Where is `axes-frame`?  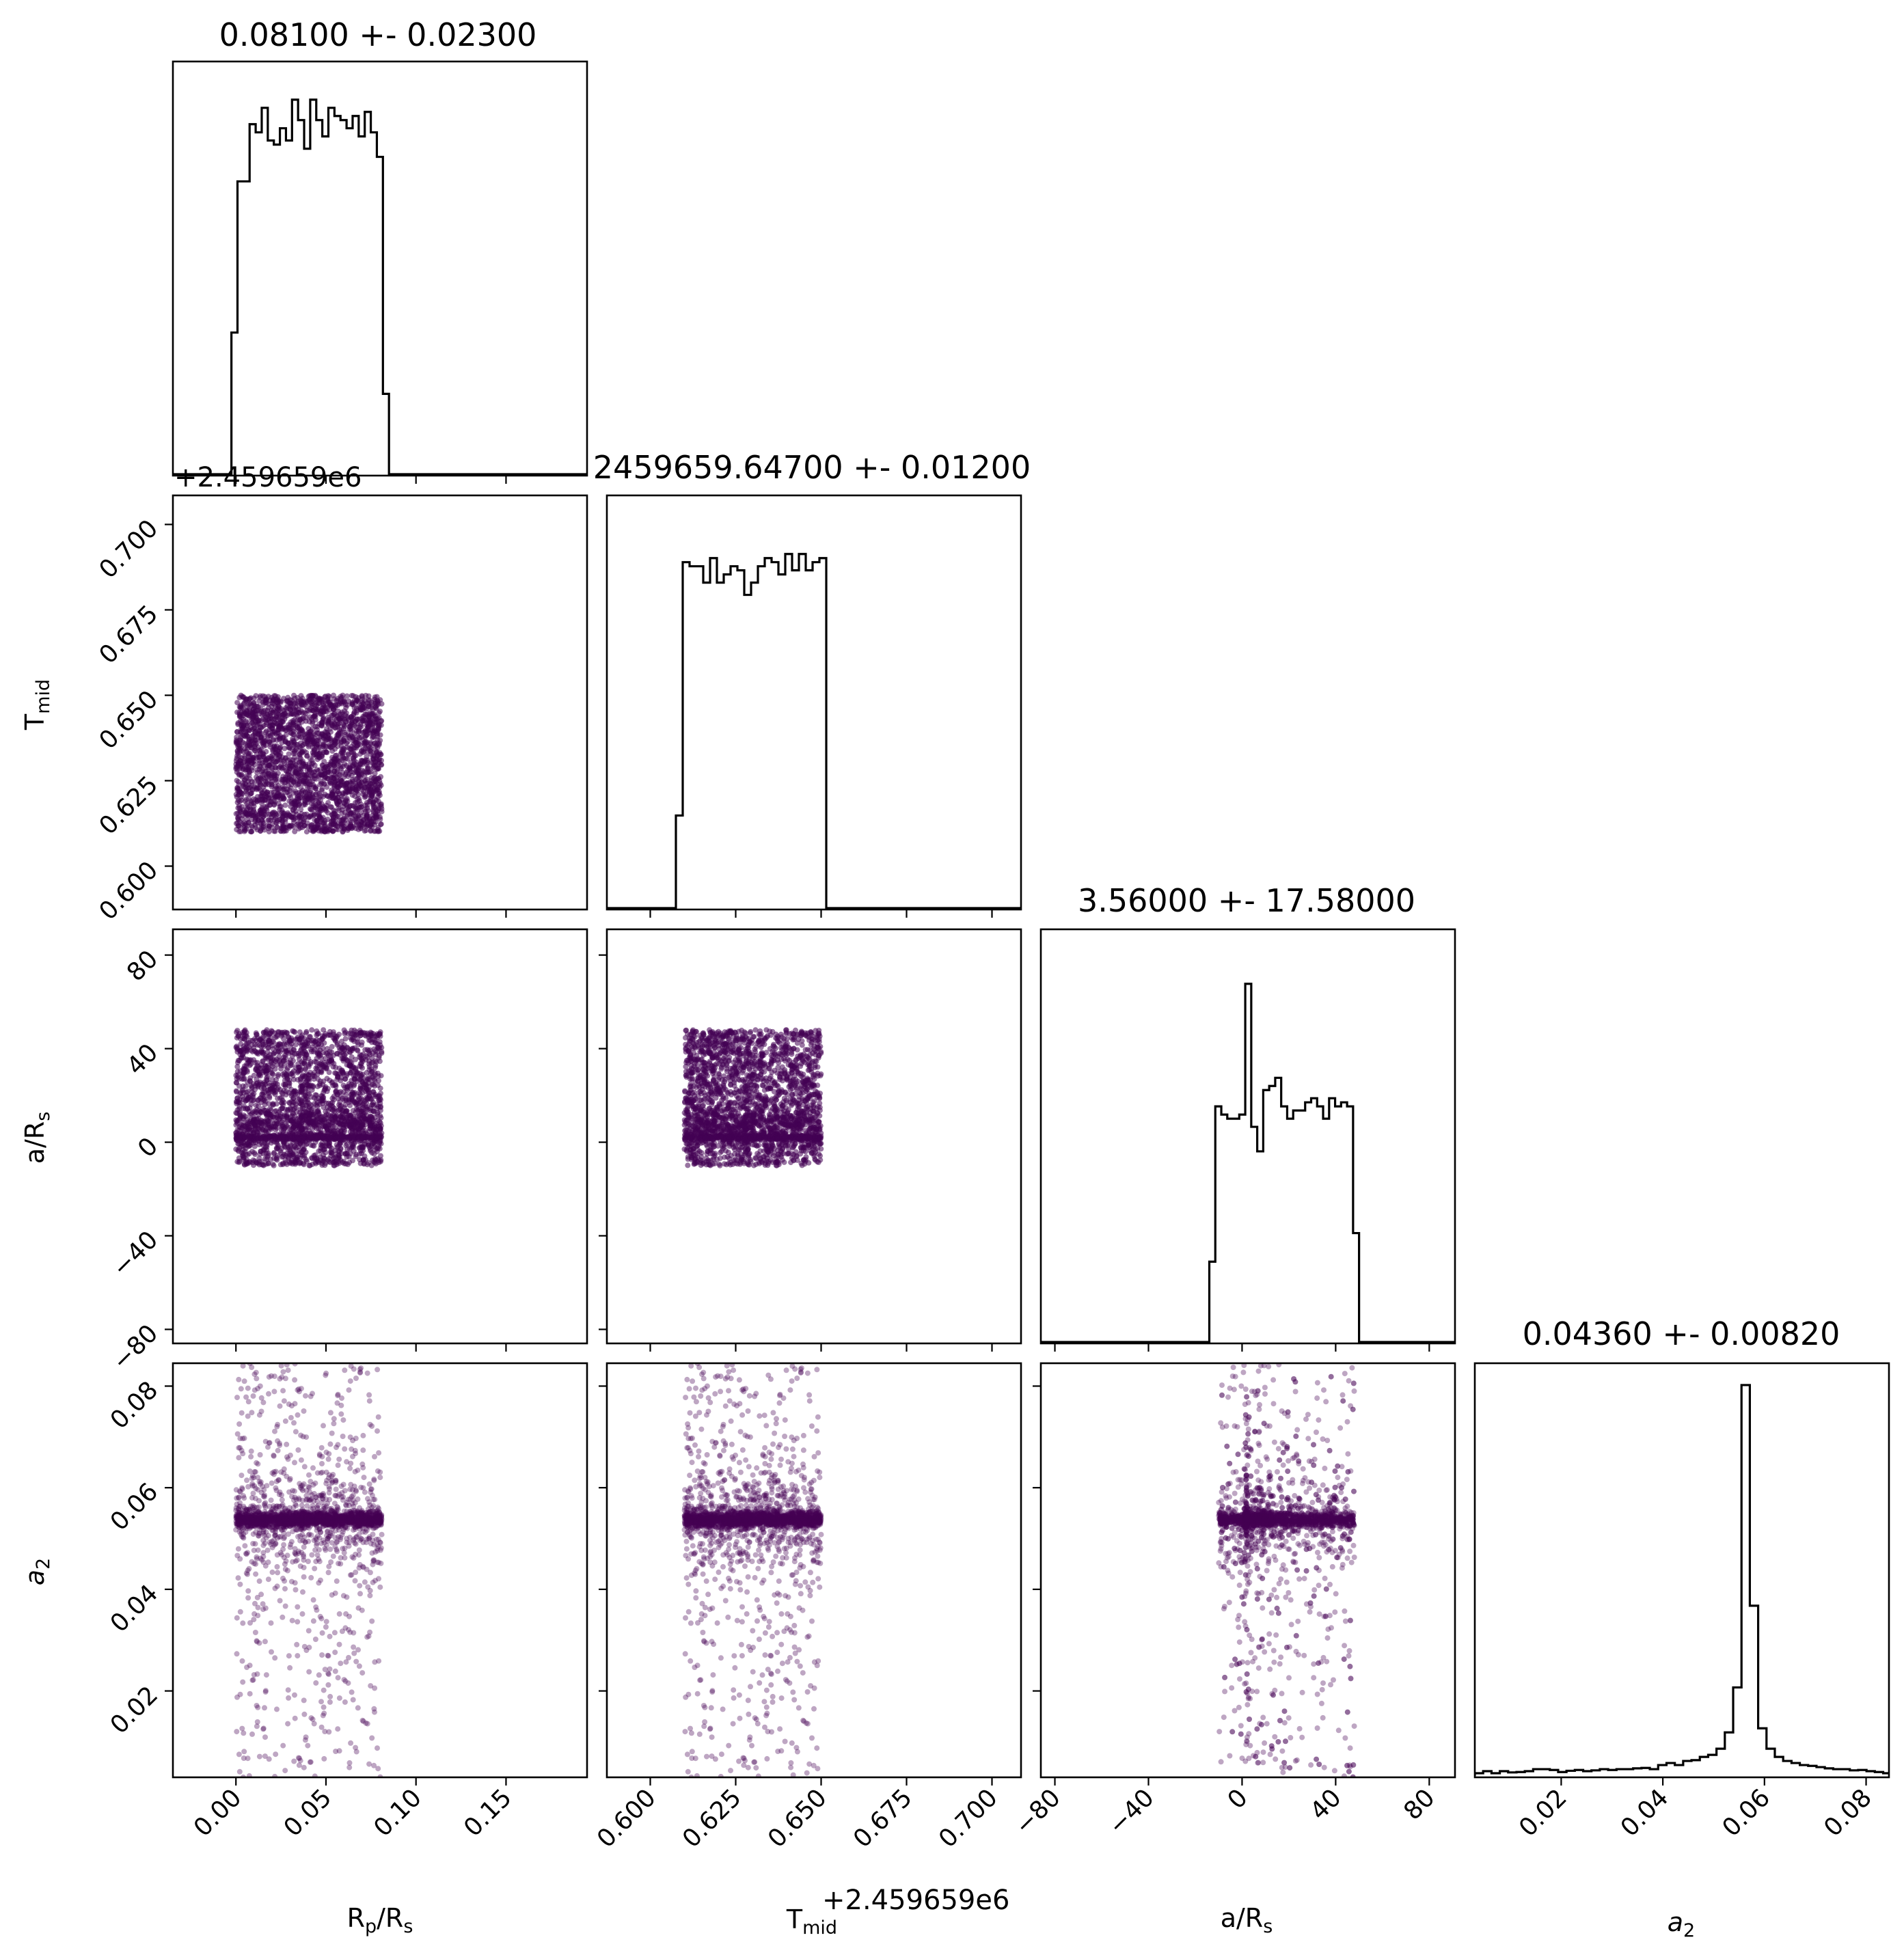
axes-frame is located at coordinates (380, 268).